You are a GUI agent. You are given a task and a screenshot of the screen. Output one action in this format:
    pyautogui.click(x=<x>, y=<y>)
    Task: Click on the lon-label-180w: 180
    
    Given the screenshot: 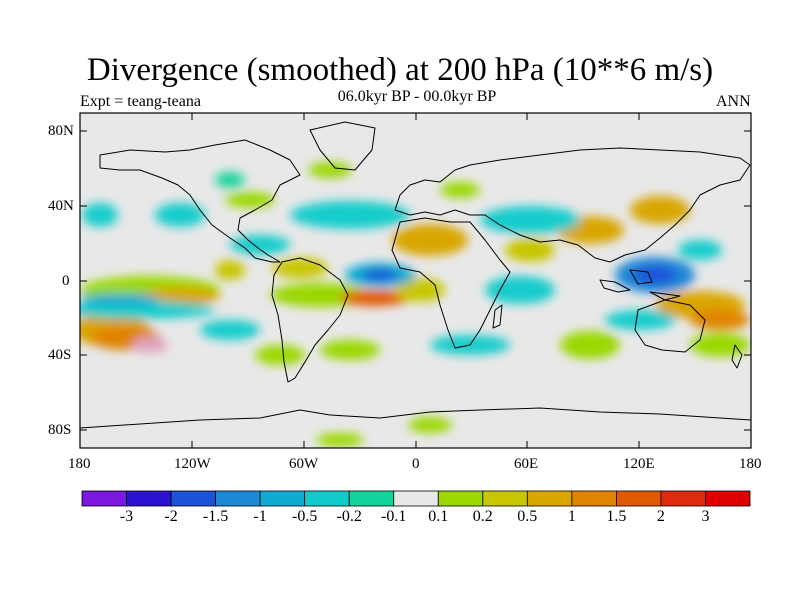 What is the action you would take?
    pyautogui.click(x=79, y=464)
    